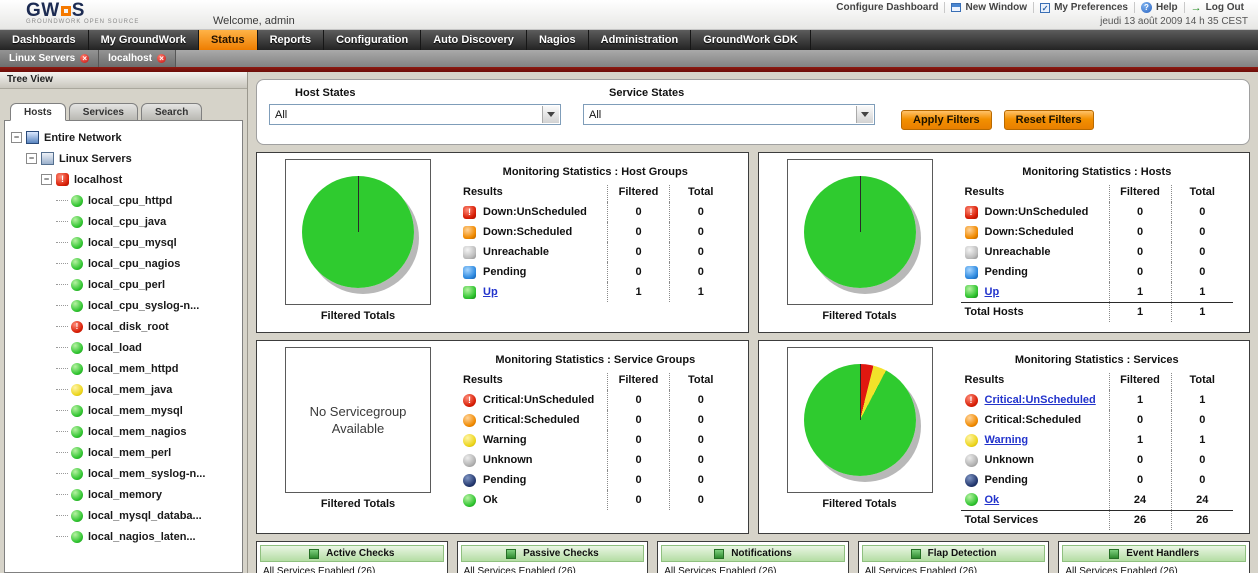  Describe the element at coordinates (474, 40) in the screenshot. I see `nav-item-auto-discovery: Auto Discovery` at that location.